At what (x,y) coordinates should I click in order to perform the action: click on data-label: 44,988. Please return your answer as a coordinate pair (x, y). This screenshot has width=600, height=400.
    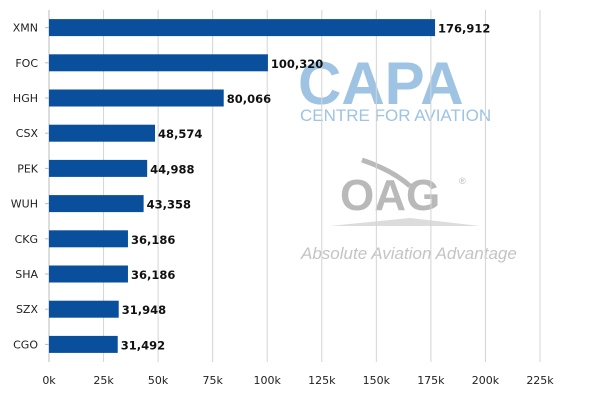
    Looking at the image, I should click on (172, 169).